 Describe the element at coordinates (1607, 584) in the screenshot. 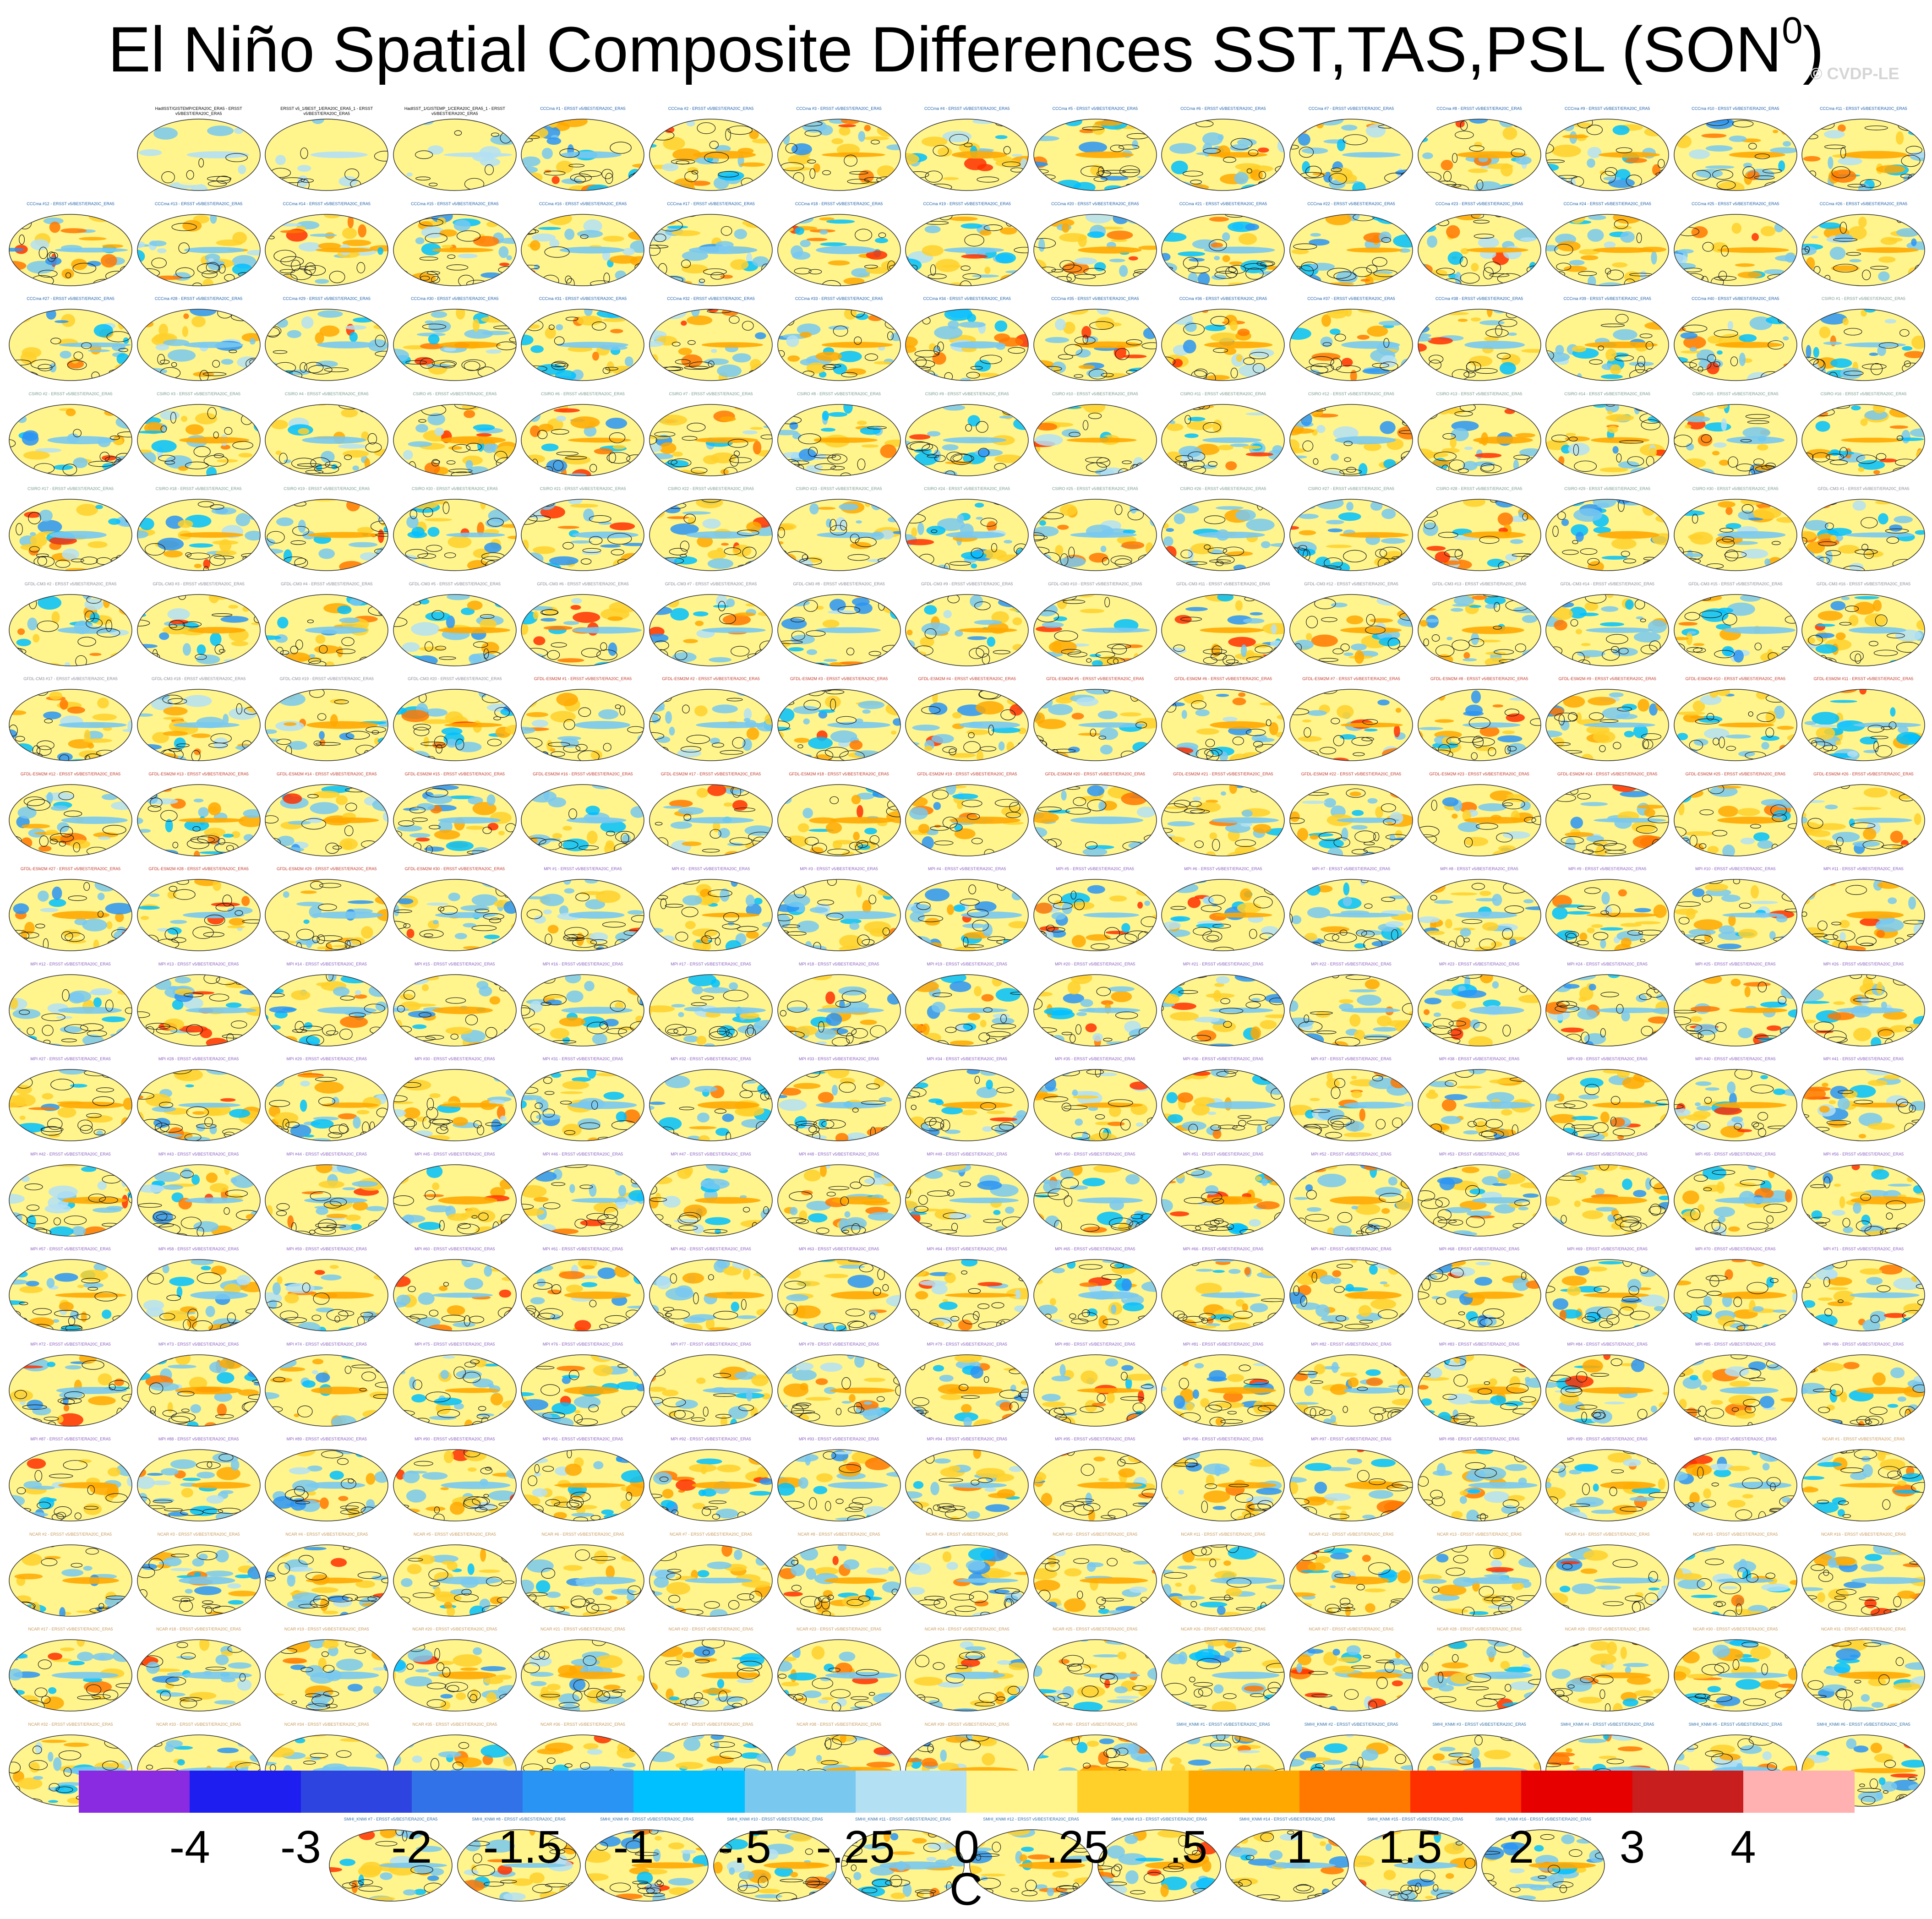

I see `panel-label: GFDL-CM3 #14 - ERSST v5/BEST/ERA20C_ERA5` at that location.